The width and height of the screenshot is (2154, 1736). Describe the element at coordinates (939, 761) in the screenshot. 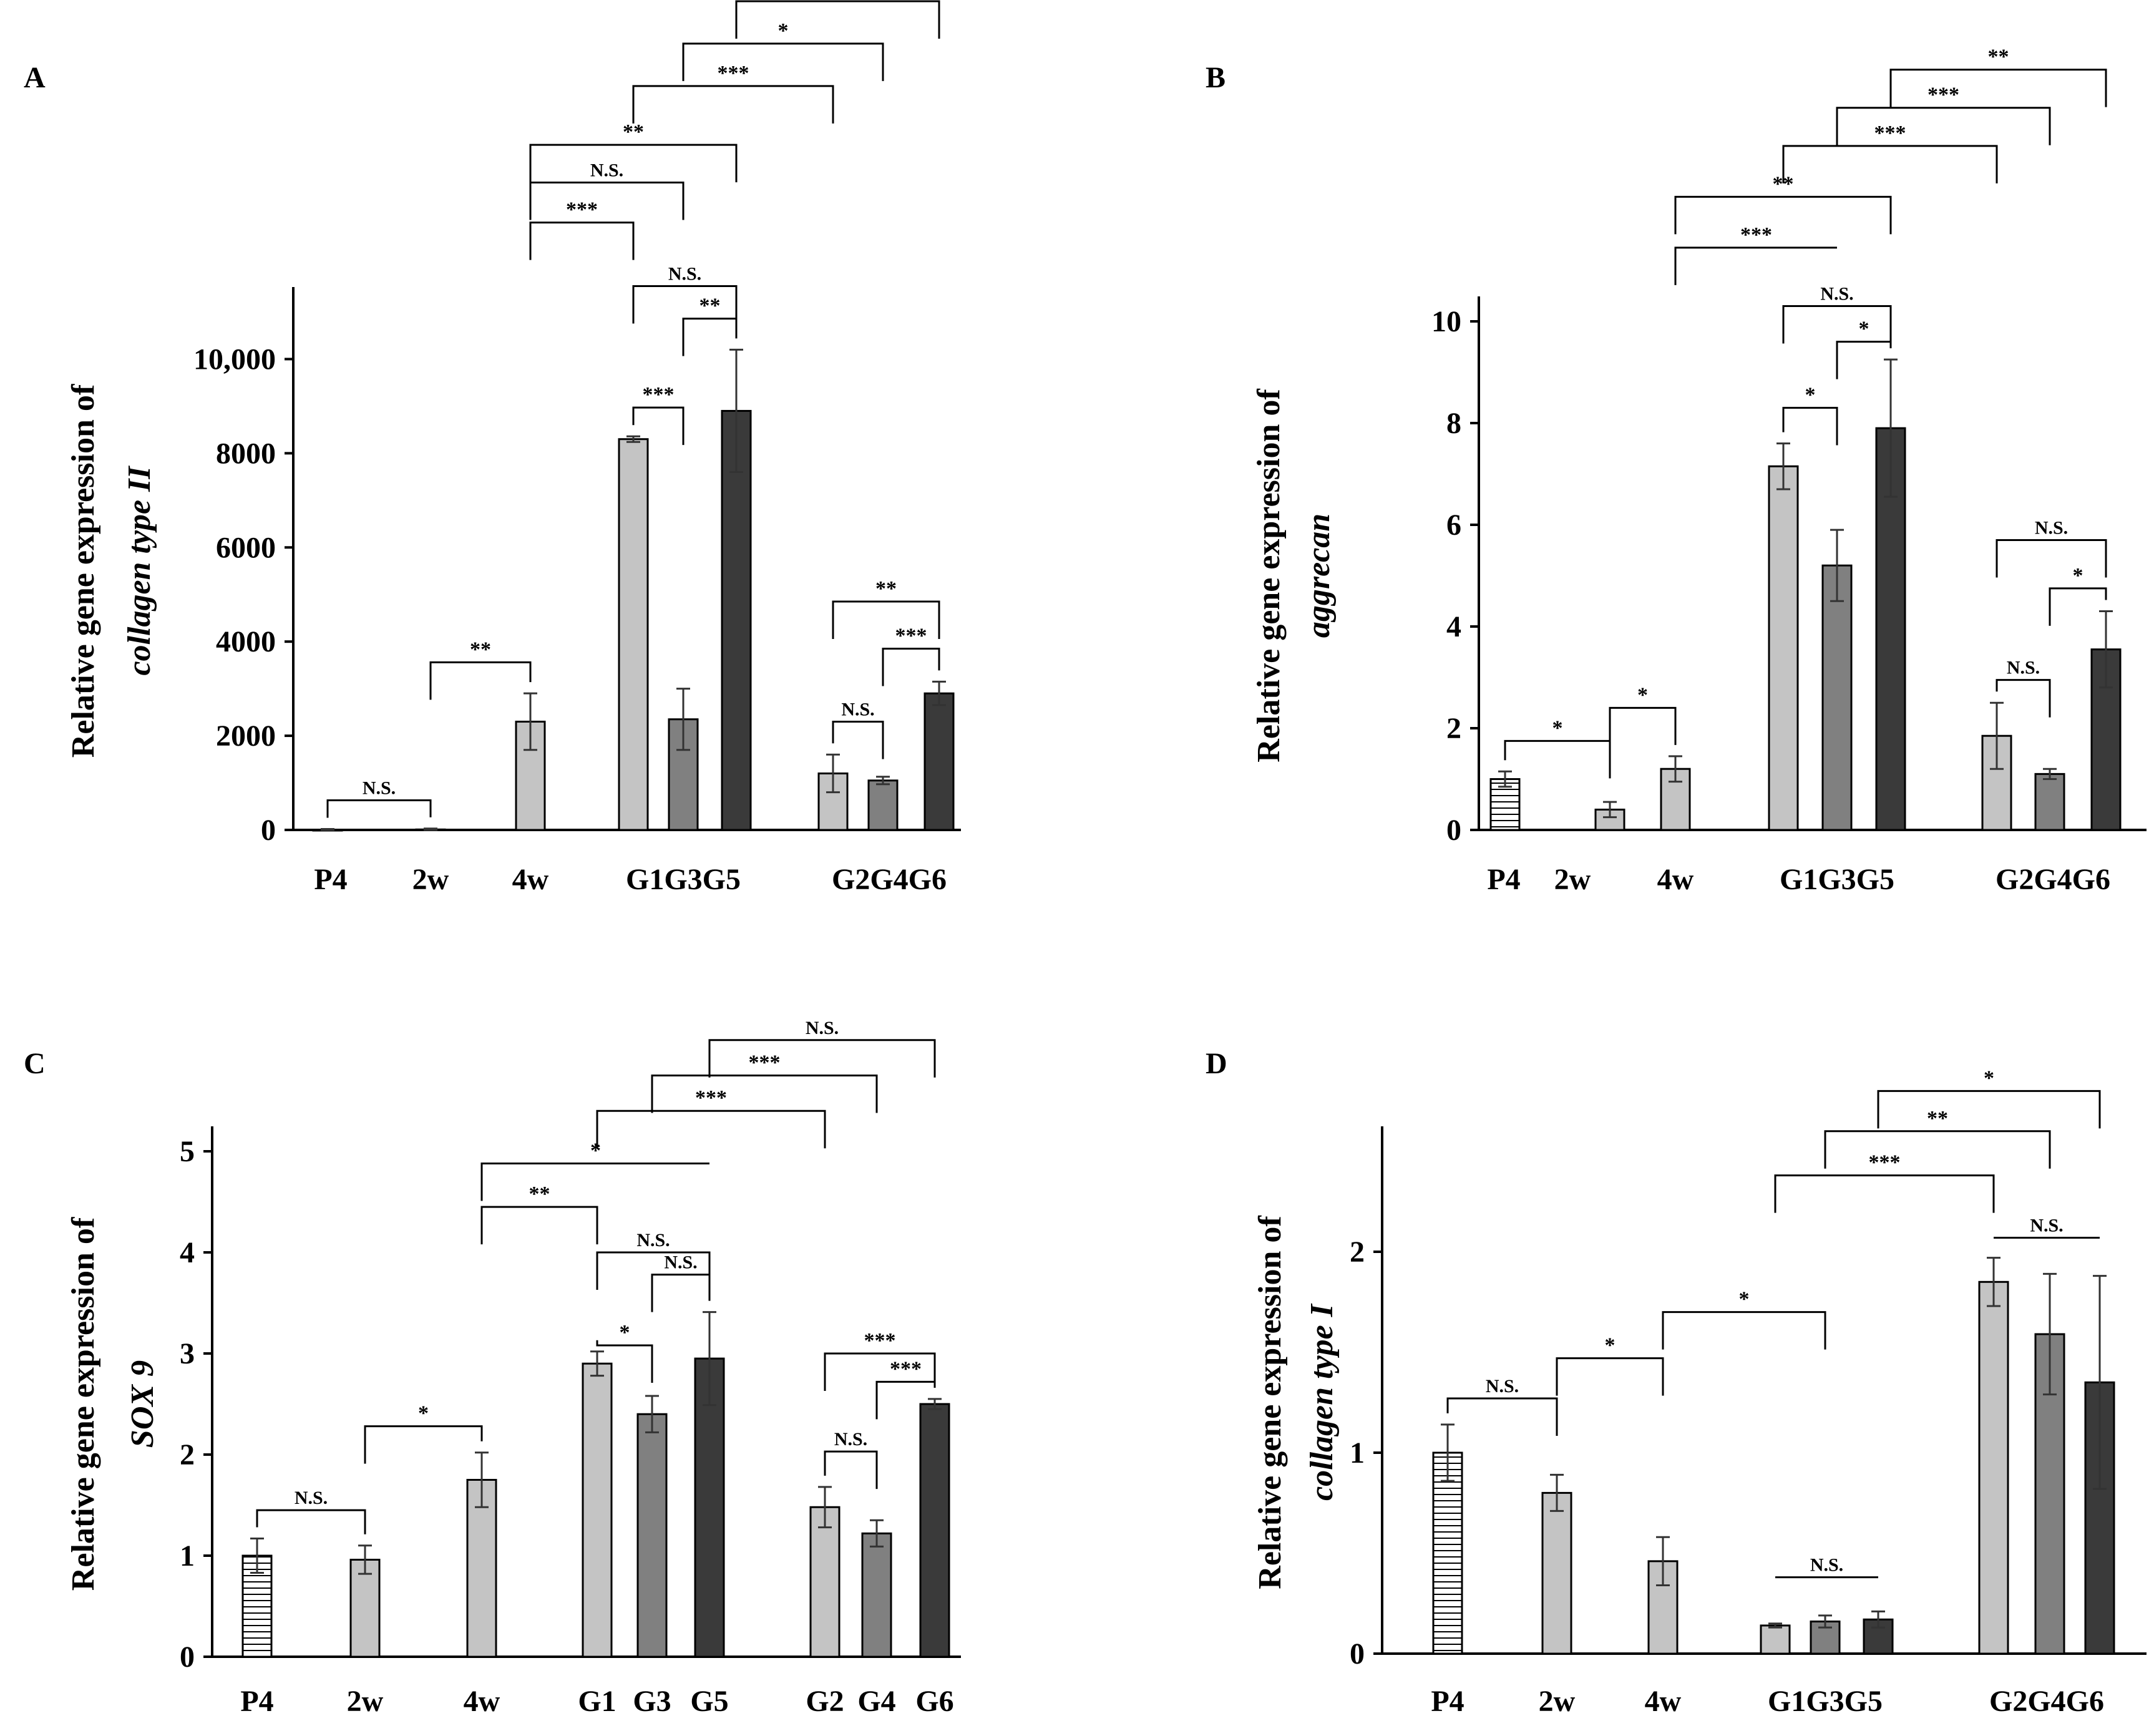

I see `panel-a-bar-g6` at that location.